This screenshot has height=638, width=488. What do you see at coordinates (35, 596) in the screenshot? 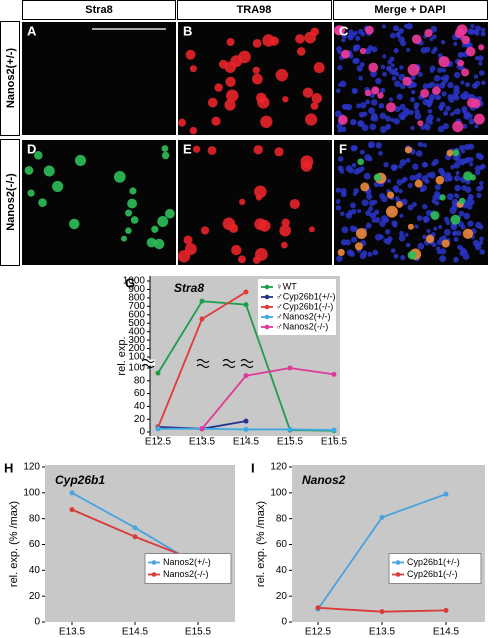
I see `y-tick-label: 20` at bounding box center [35, 596].